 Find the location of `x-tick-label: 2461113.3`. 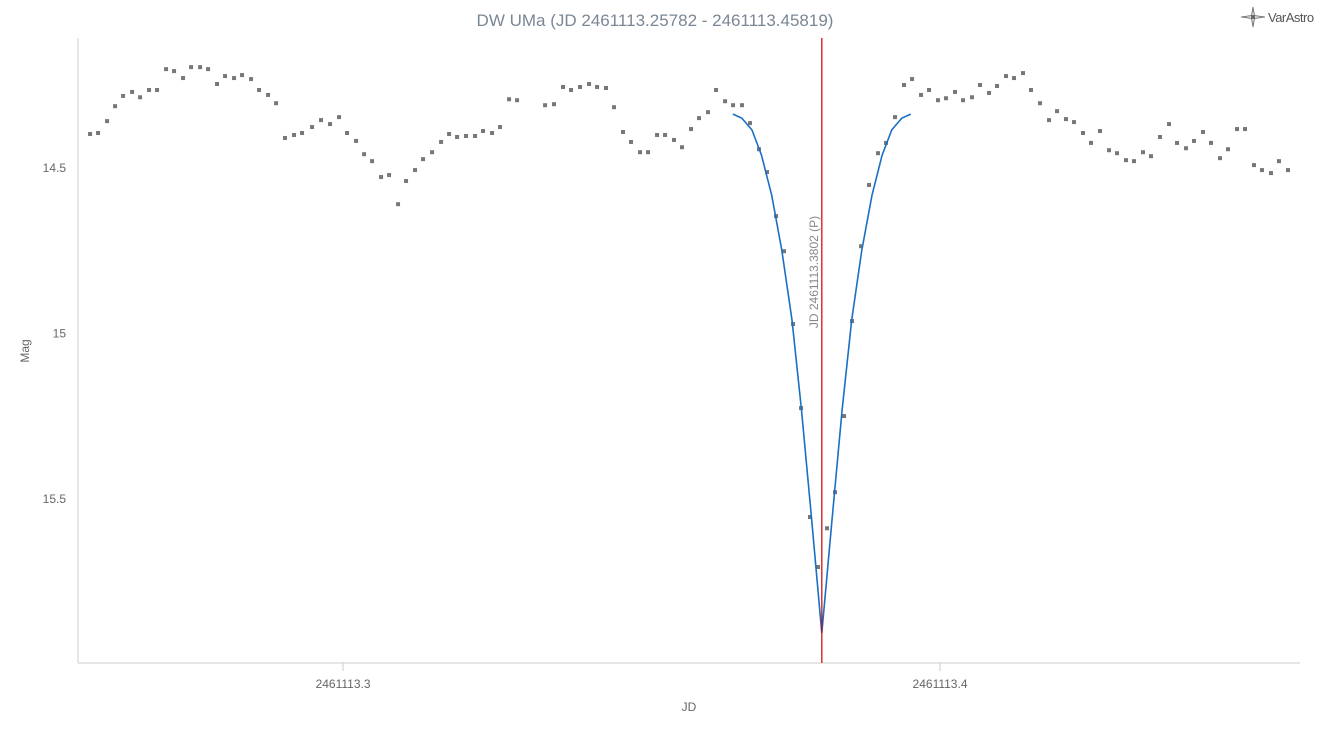

x-tick-label: 2461113.3 is located at coordinates (343, 684).